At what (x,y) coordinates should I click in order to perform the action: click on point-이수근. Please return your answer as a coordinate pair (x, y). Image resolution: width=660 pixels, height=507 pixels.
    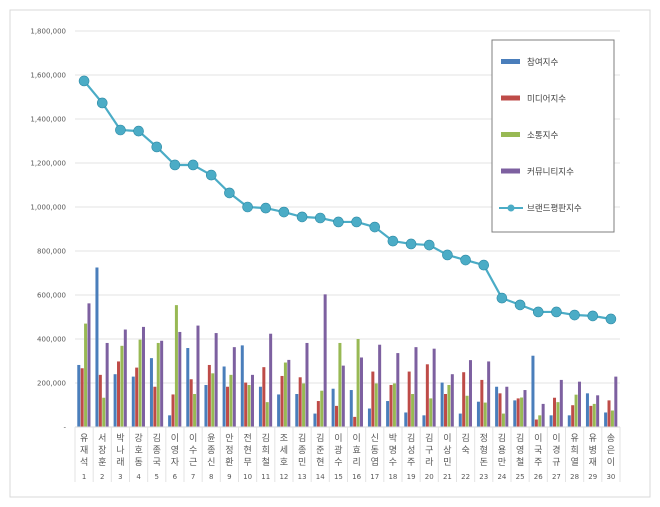
    Looking at the image, I should click on (193, 165).